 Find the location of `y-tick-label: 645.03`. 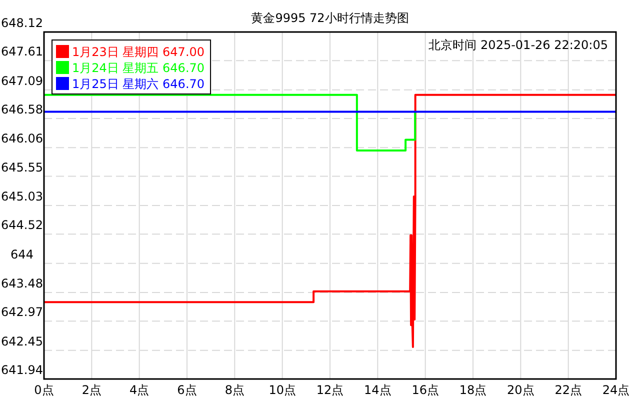

y-tick-label: 645.03 is located at coordinates (22, 197).